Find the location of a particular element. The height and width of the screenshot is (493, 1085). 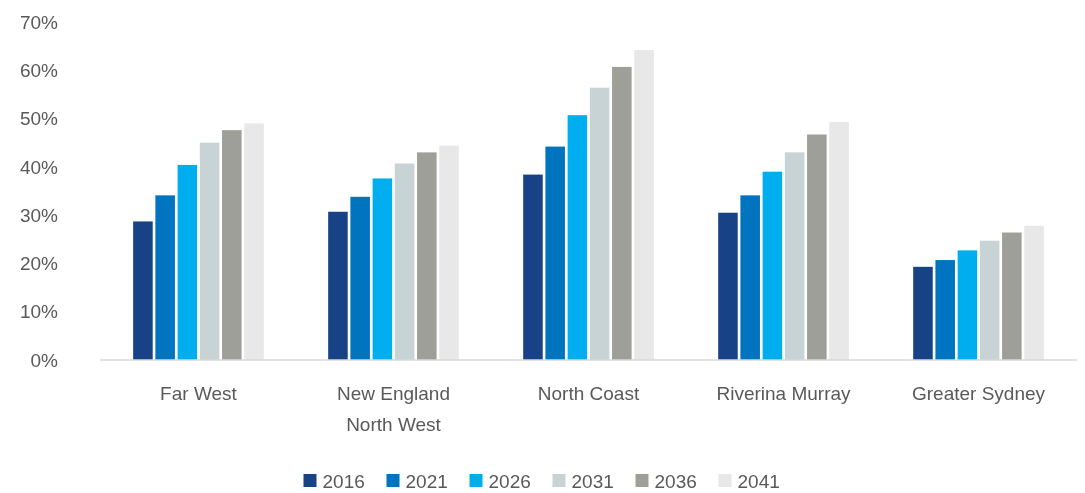

x-tick-label: Riverina Murray is located at coordinates (784, 393).